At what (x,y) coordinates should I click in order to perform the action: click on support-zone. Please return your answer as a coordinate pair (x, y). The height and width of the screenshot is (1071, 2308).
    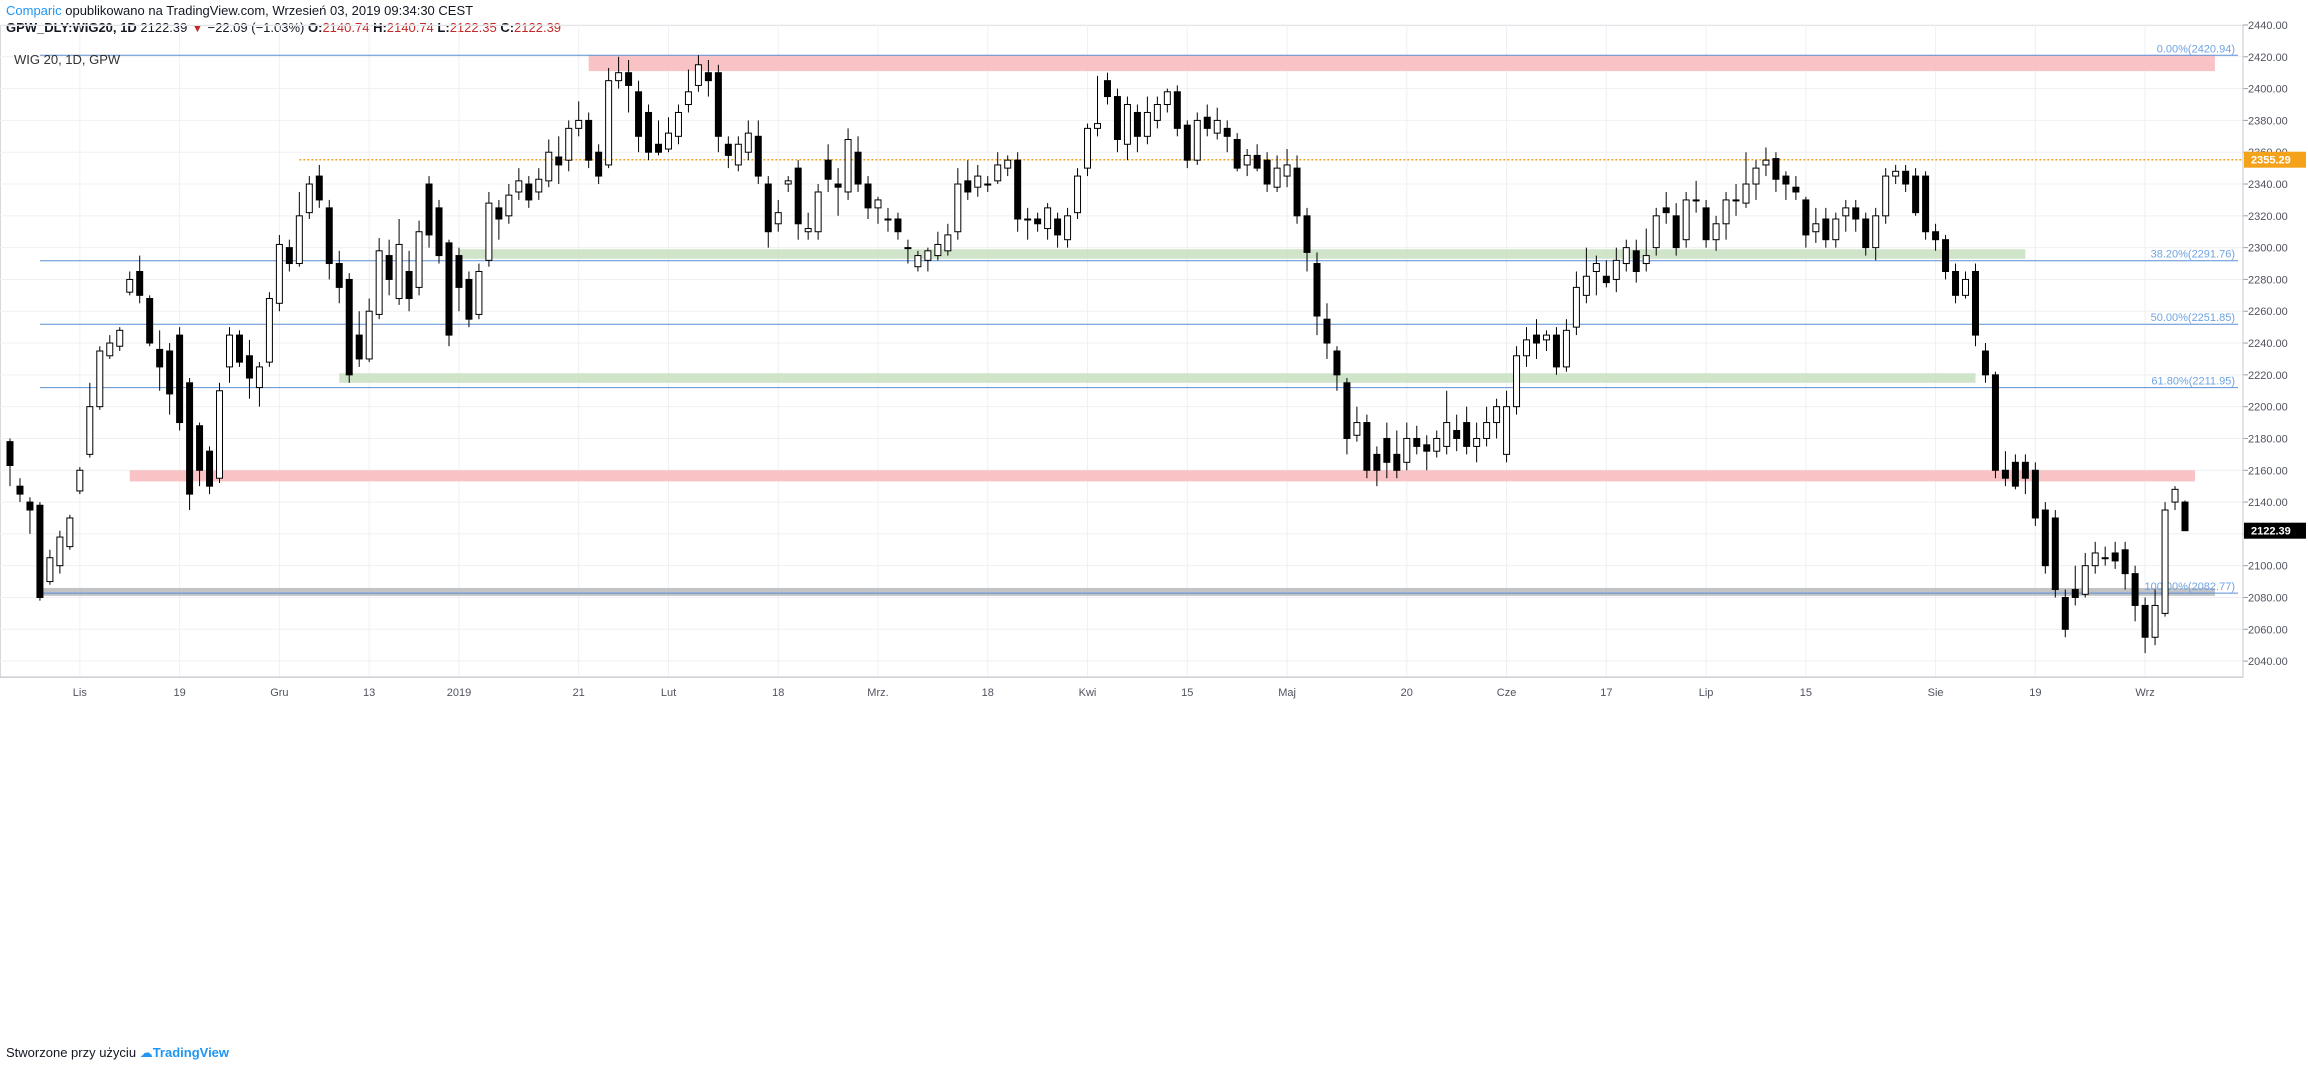
    Looking at the image, I should click on (1157, 378).